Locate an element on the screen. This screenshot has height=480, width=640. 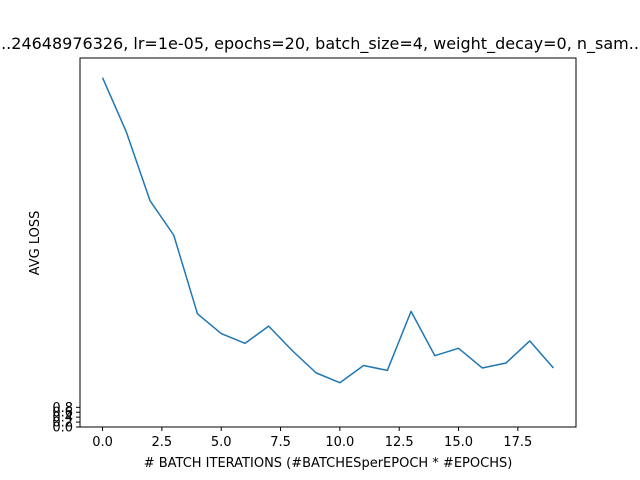
x-tick-label: 2.5 is located at coordinates (162, 442).